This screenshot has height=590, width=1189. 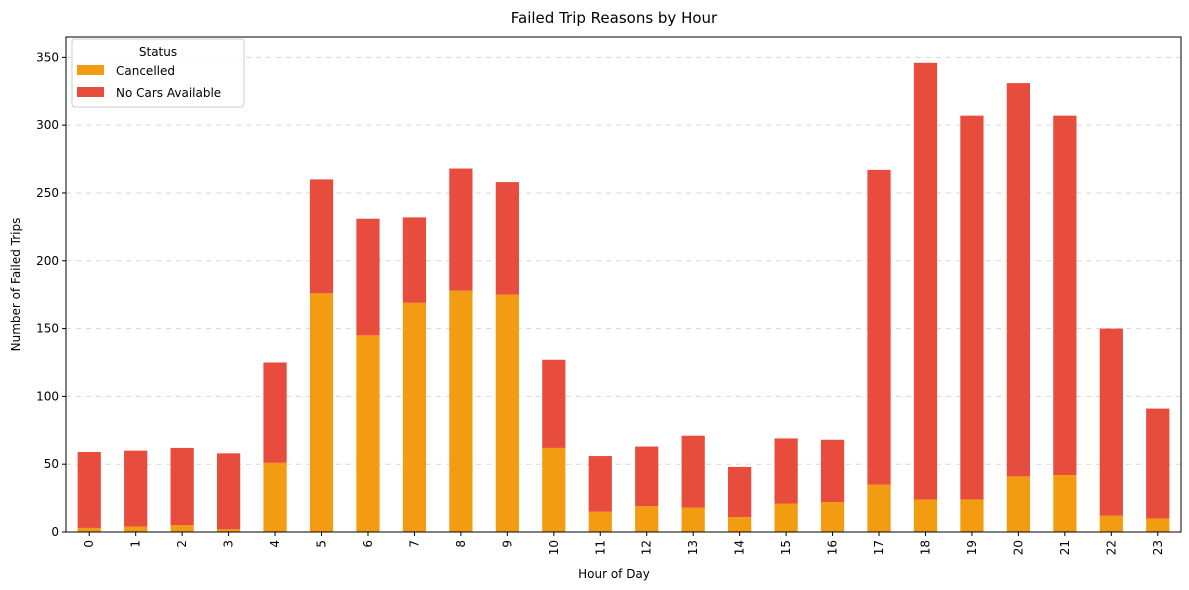 What do you see at coordinates (89, 544) in the screenshot?
I see `x-tick-label: 0` at bounding box center [89, 544].